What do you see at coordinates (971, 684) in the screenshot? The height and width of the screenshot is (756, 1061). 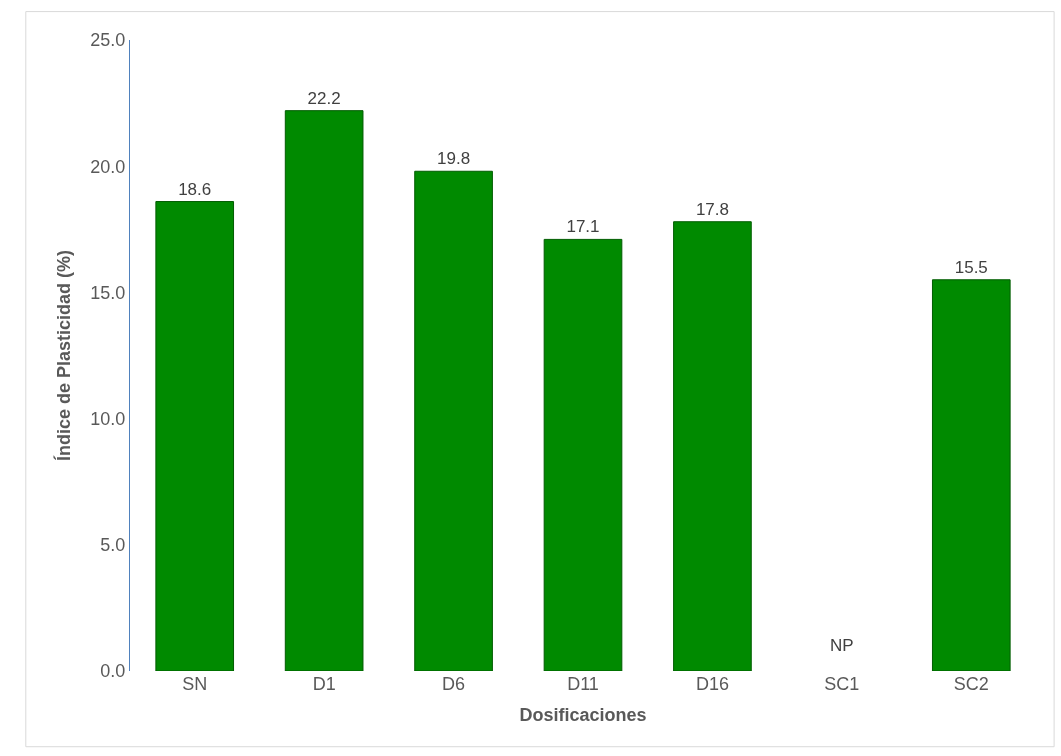 I see `x-tick-label: SC2` at bounding box center [971, 684].